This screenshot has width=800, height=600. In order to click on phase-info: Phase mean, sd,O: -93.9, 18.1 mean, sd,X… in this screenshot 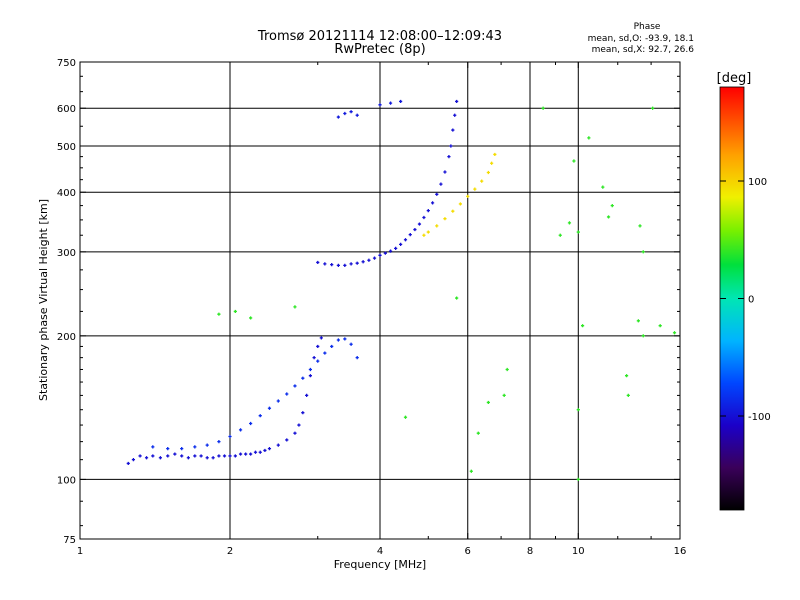, I will do `click(641, 38)`.